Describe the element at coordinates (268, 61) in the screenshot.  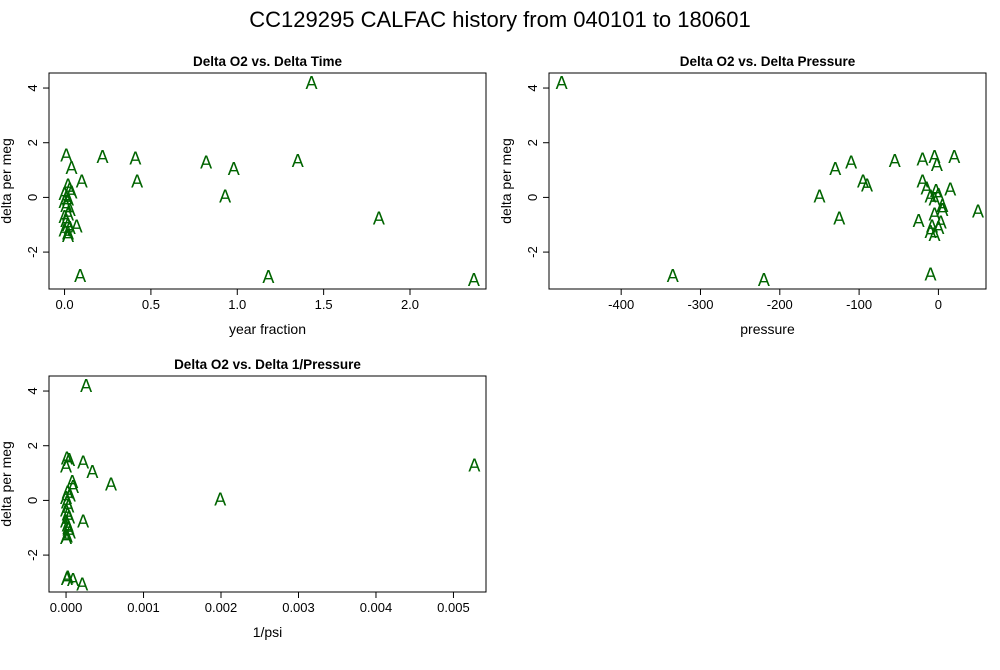
I see `chart-title: Delta O2 vs. Delta Time` at that location.